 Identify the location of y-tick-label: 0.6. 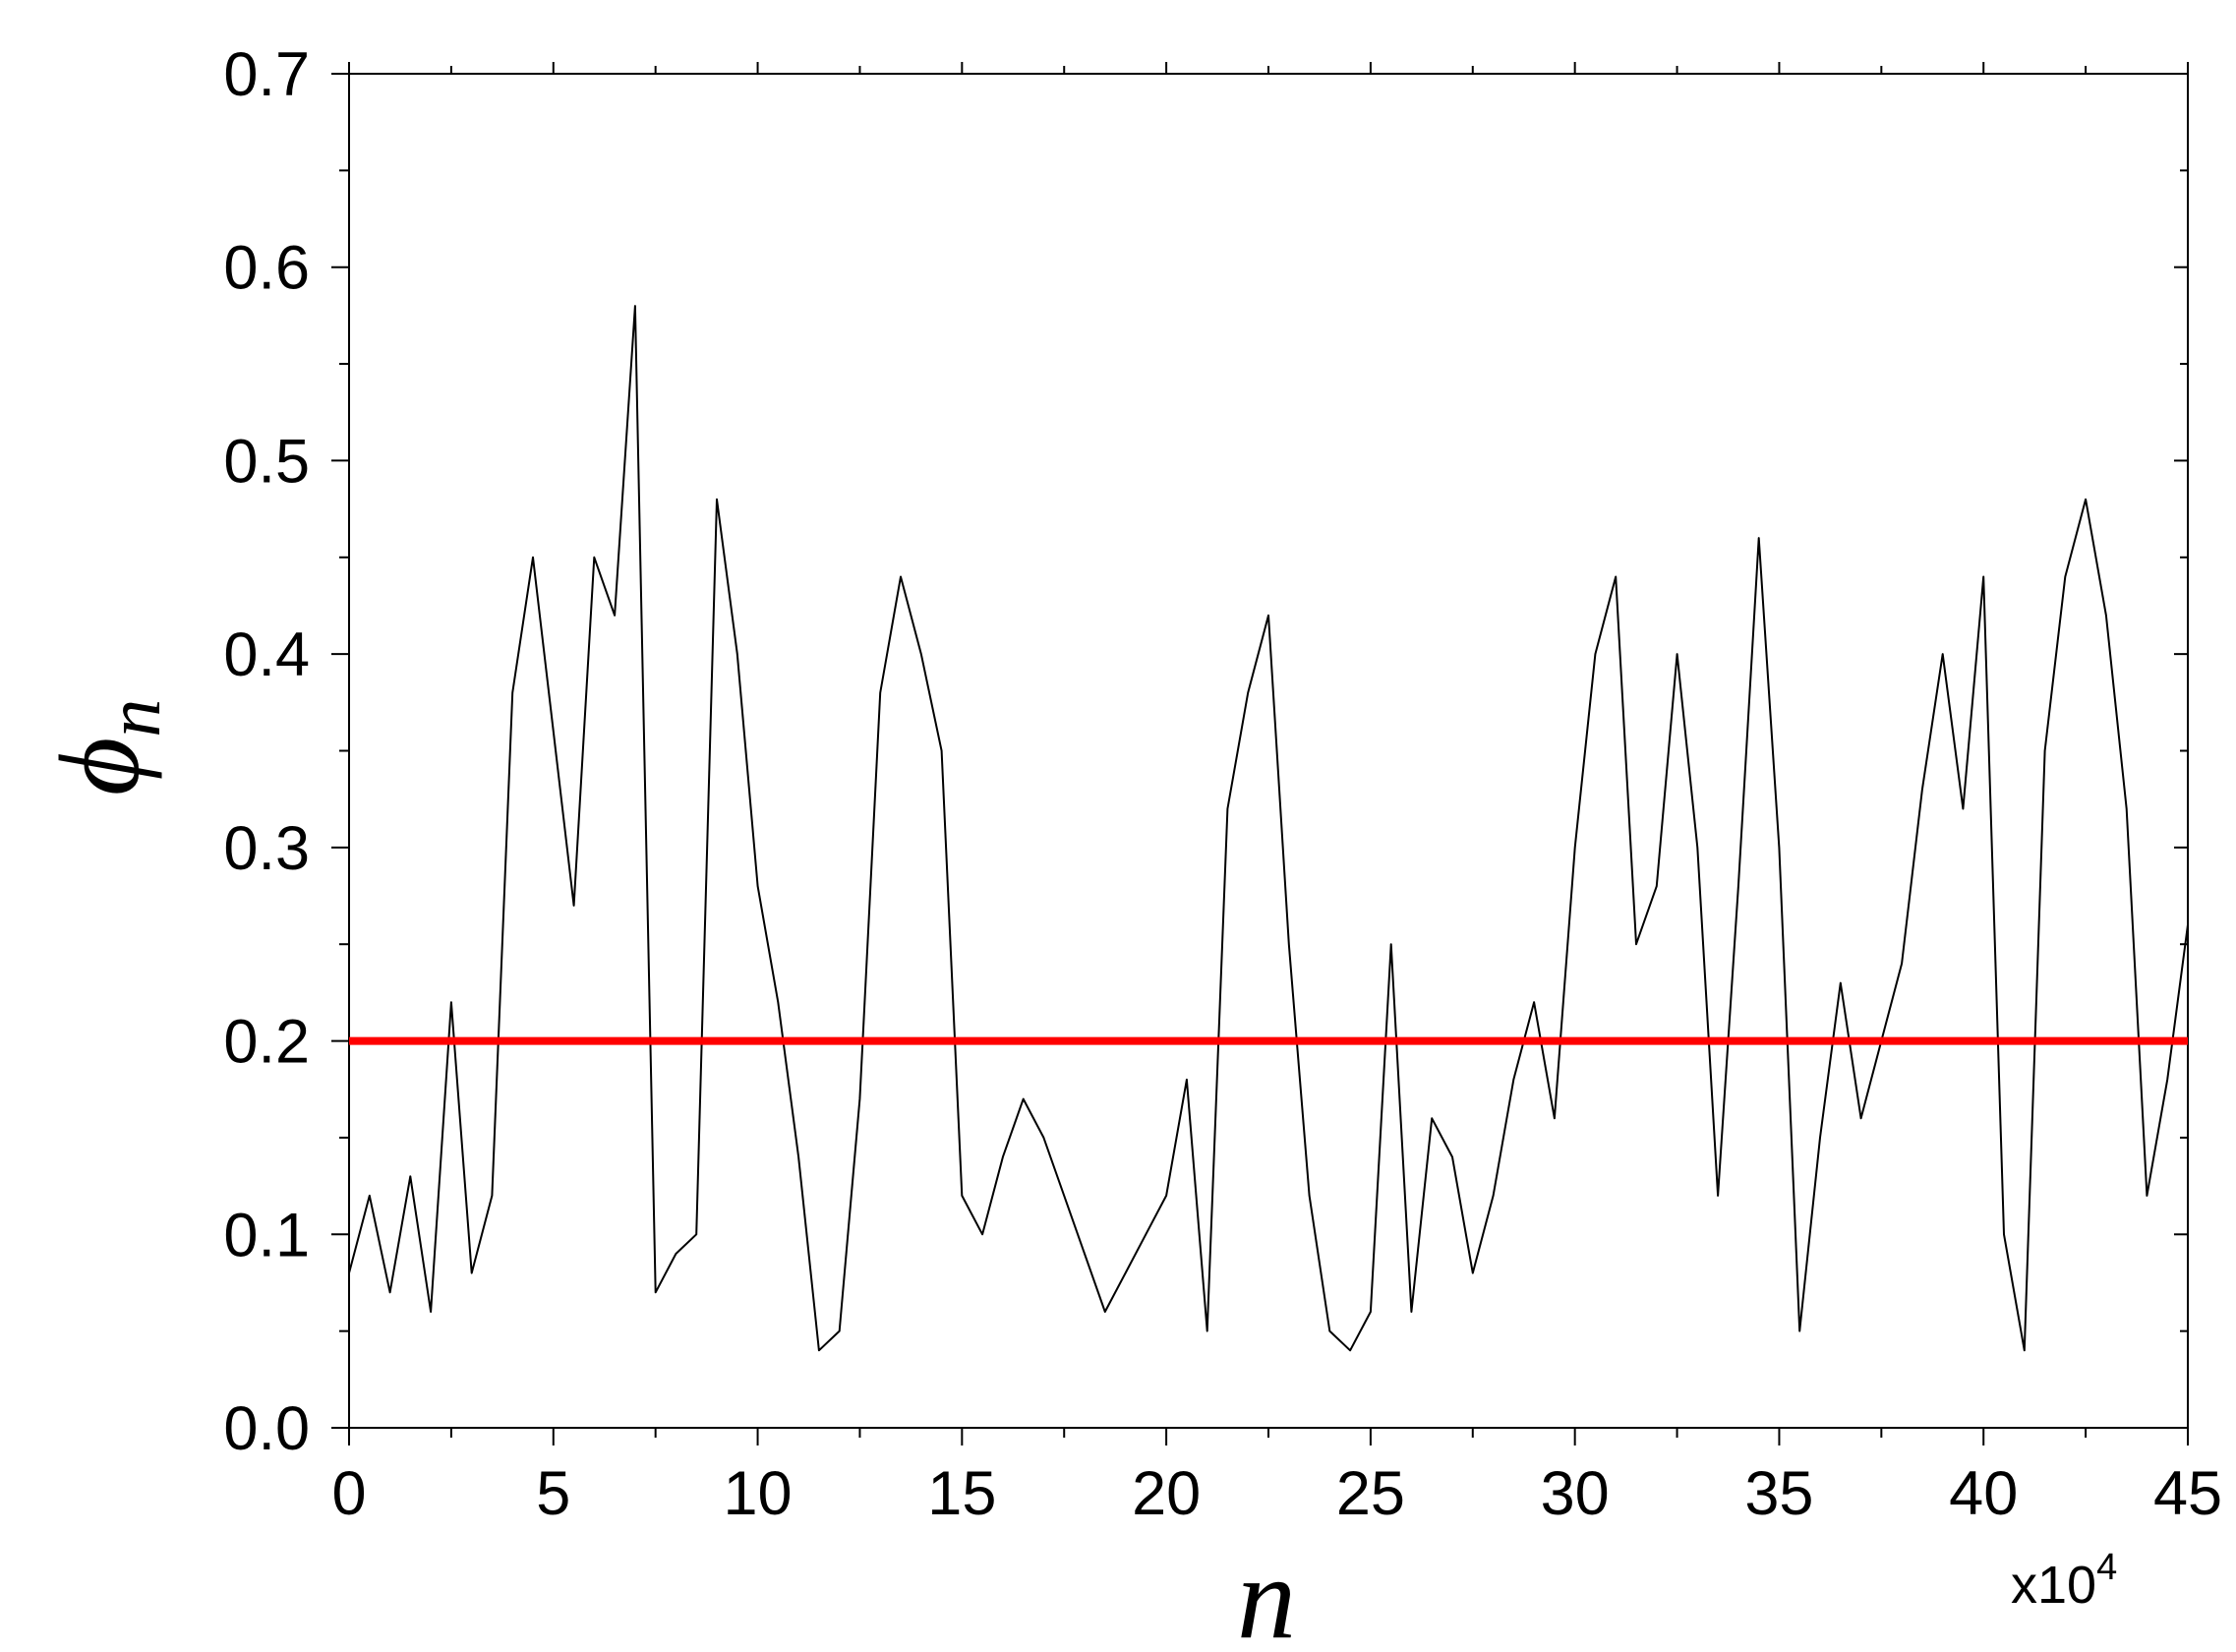
(266, 268).